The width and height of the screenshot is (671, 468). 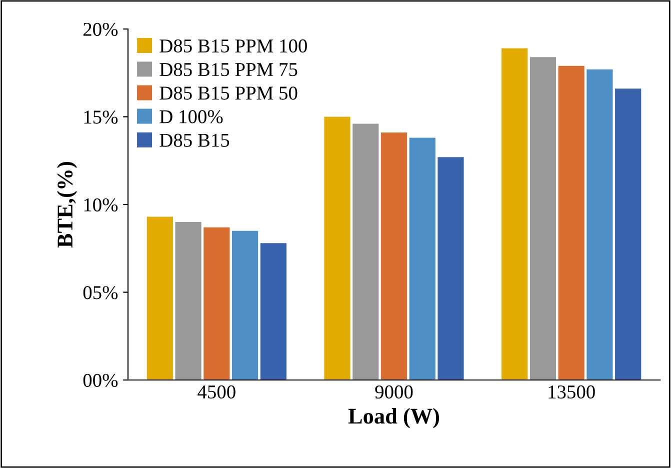 What do you see at coordinates (101, 117) in the screenshot?
I see `y-tick-label: 15%` at bounding box center [101, 117].